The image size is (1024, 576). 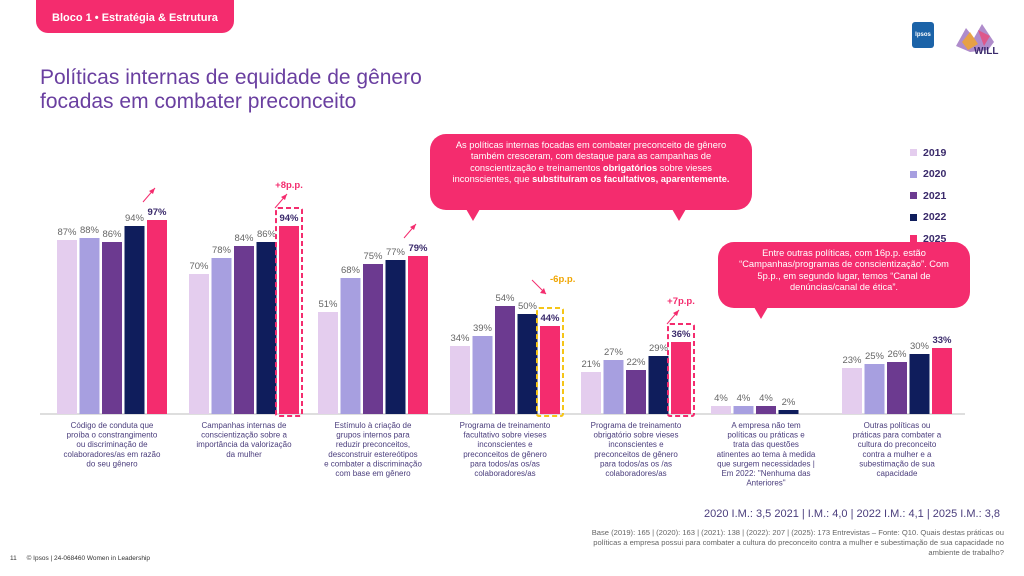 What do you see at coordinates (396, 252) in the screenshot?
I see `data-label: 77%` at bounding box center [396, 252].